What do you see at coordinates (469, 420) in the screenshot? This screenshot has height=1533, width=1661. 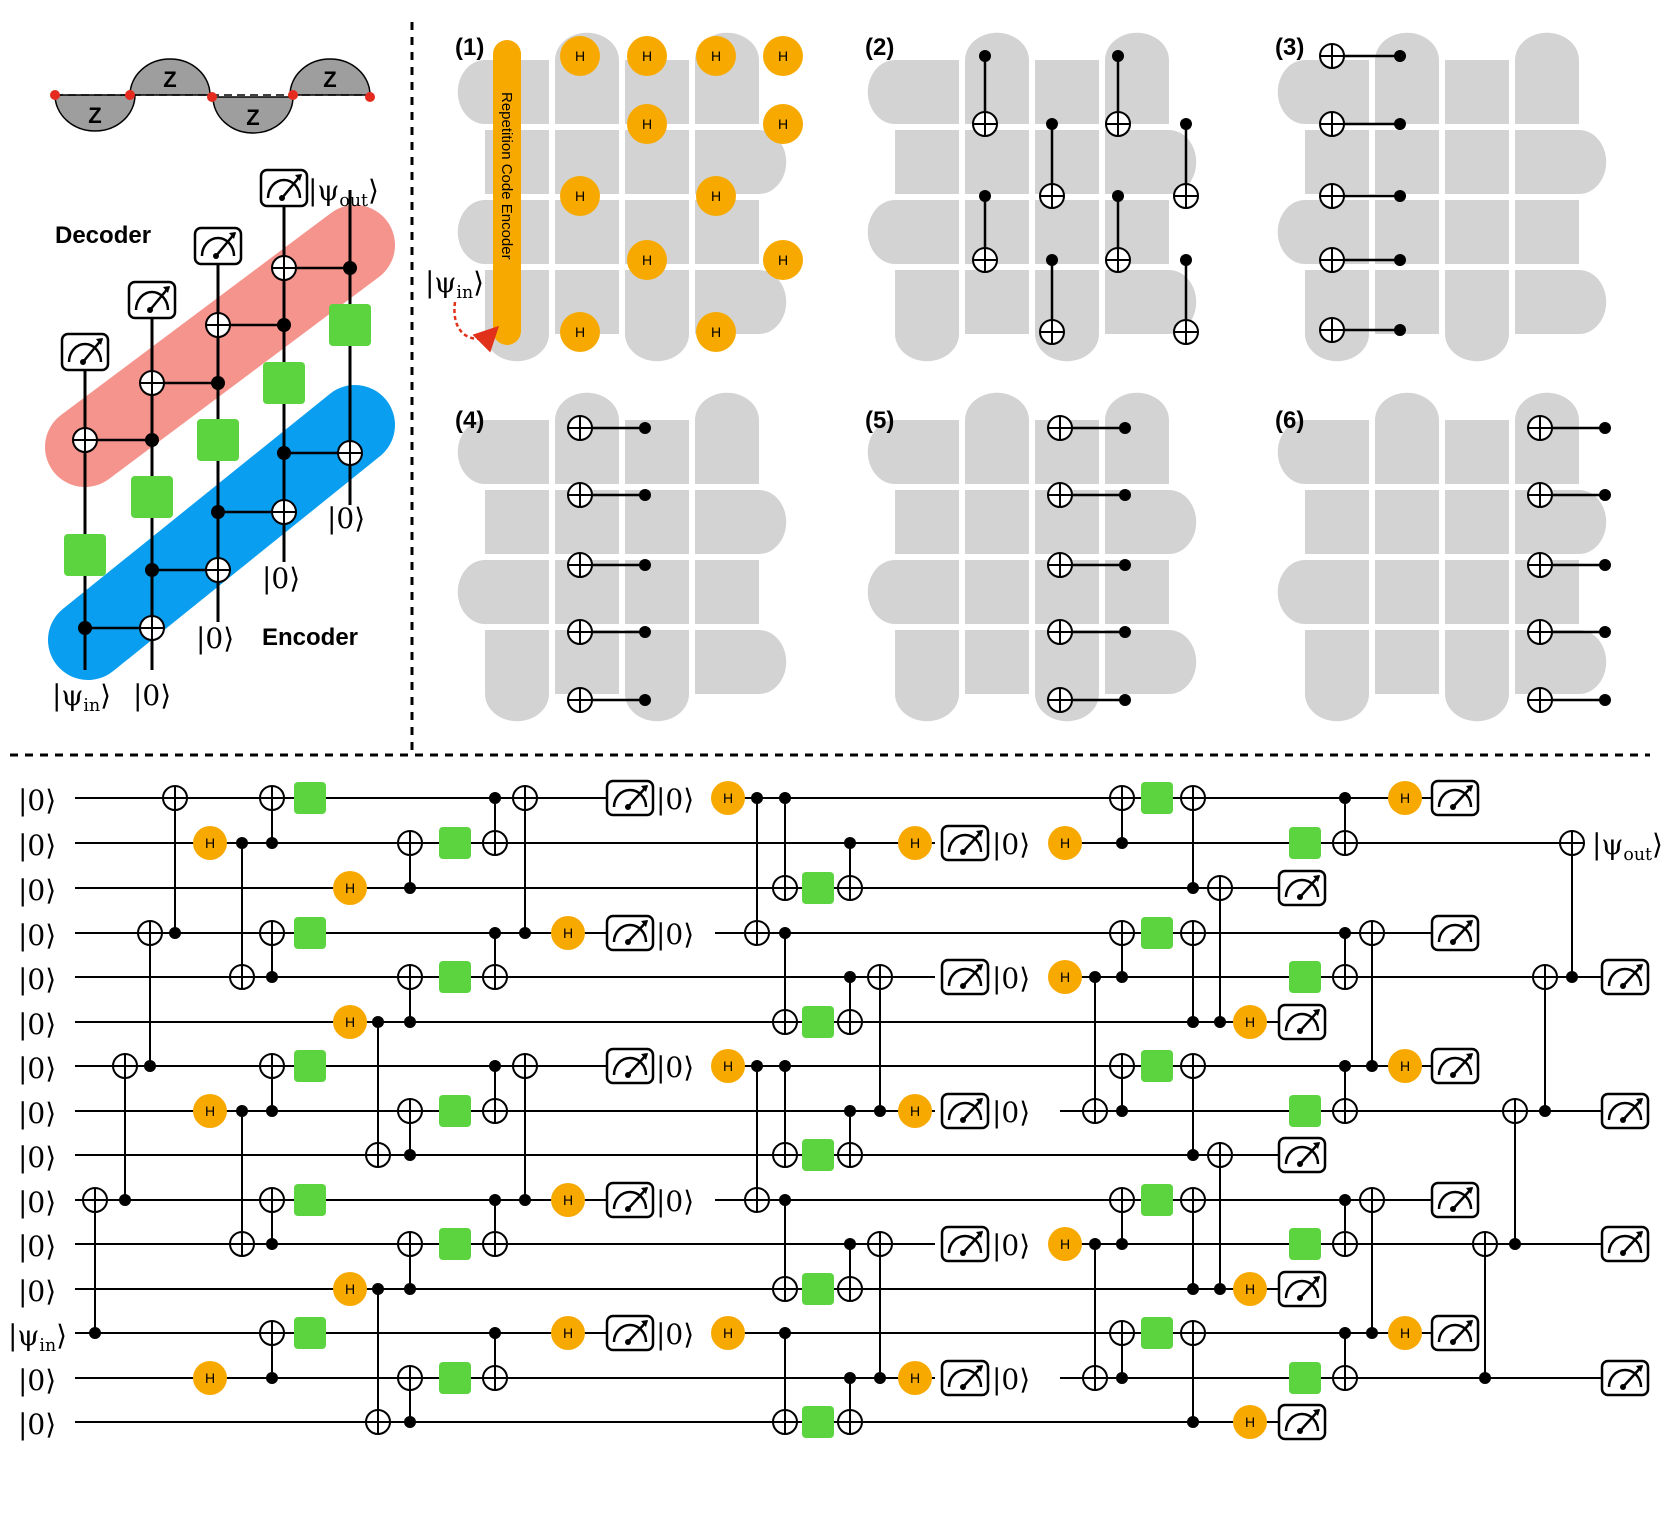 I see `step-label-4: (4)` at bounding box center [469, 420].